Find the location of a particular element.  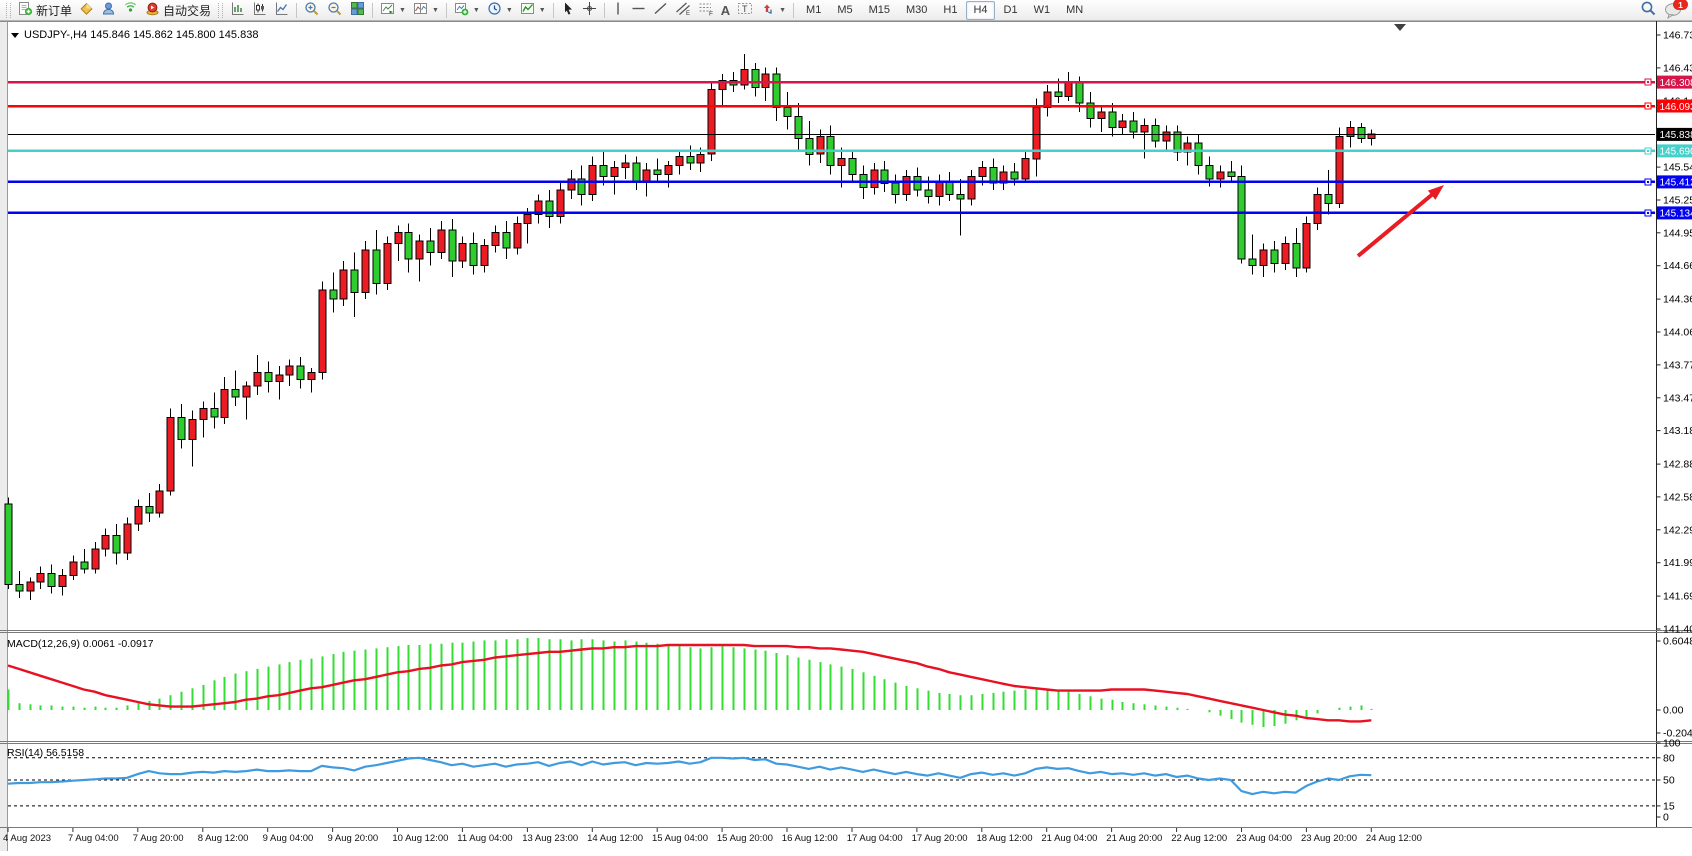

tf-w1-button: W1 is located at coordinates (1042, 10).